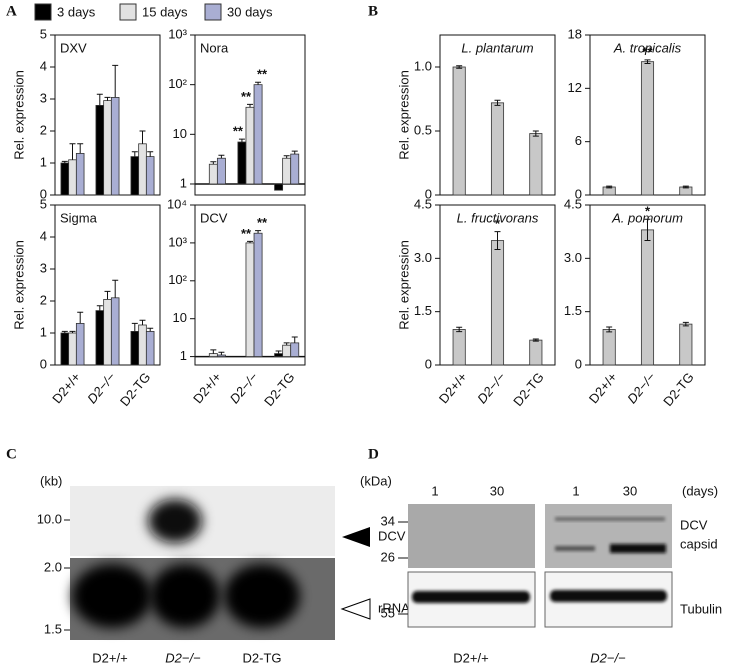 The width and height of the screenshot is (729, 668). I want to click on band-label: Tubulin, so click(701, 608).